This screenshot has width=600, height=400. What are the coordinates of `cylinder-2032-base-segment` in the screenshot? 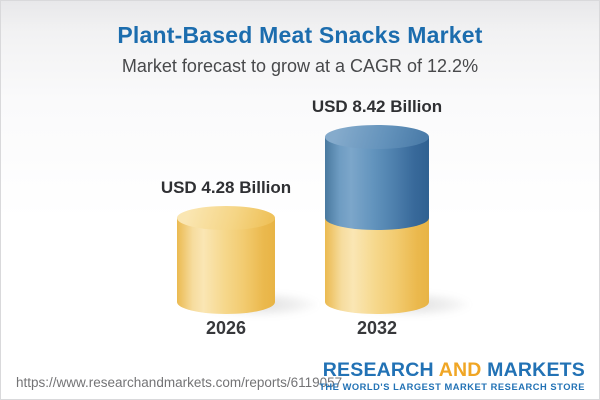 It's located at (377, 266).